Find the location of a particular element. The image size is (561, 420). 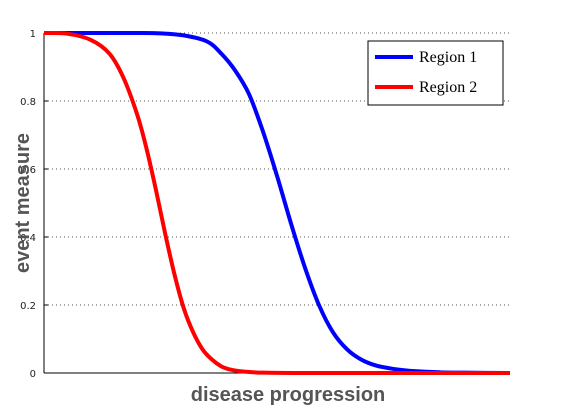

legend-box is located at coordinates (435, 73).